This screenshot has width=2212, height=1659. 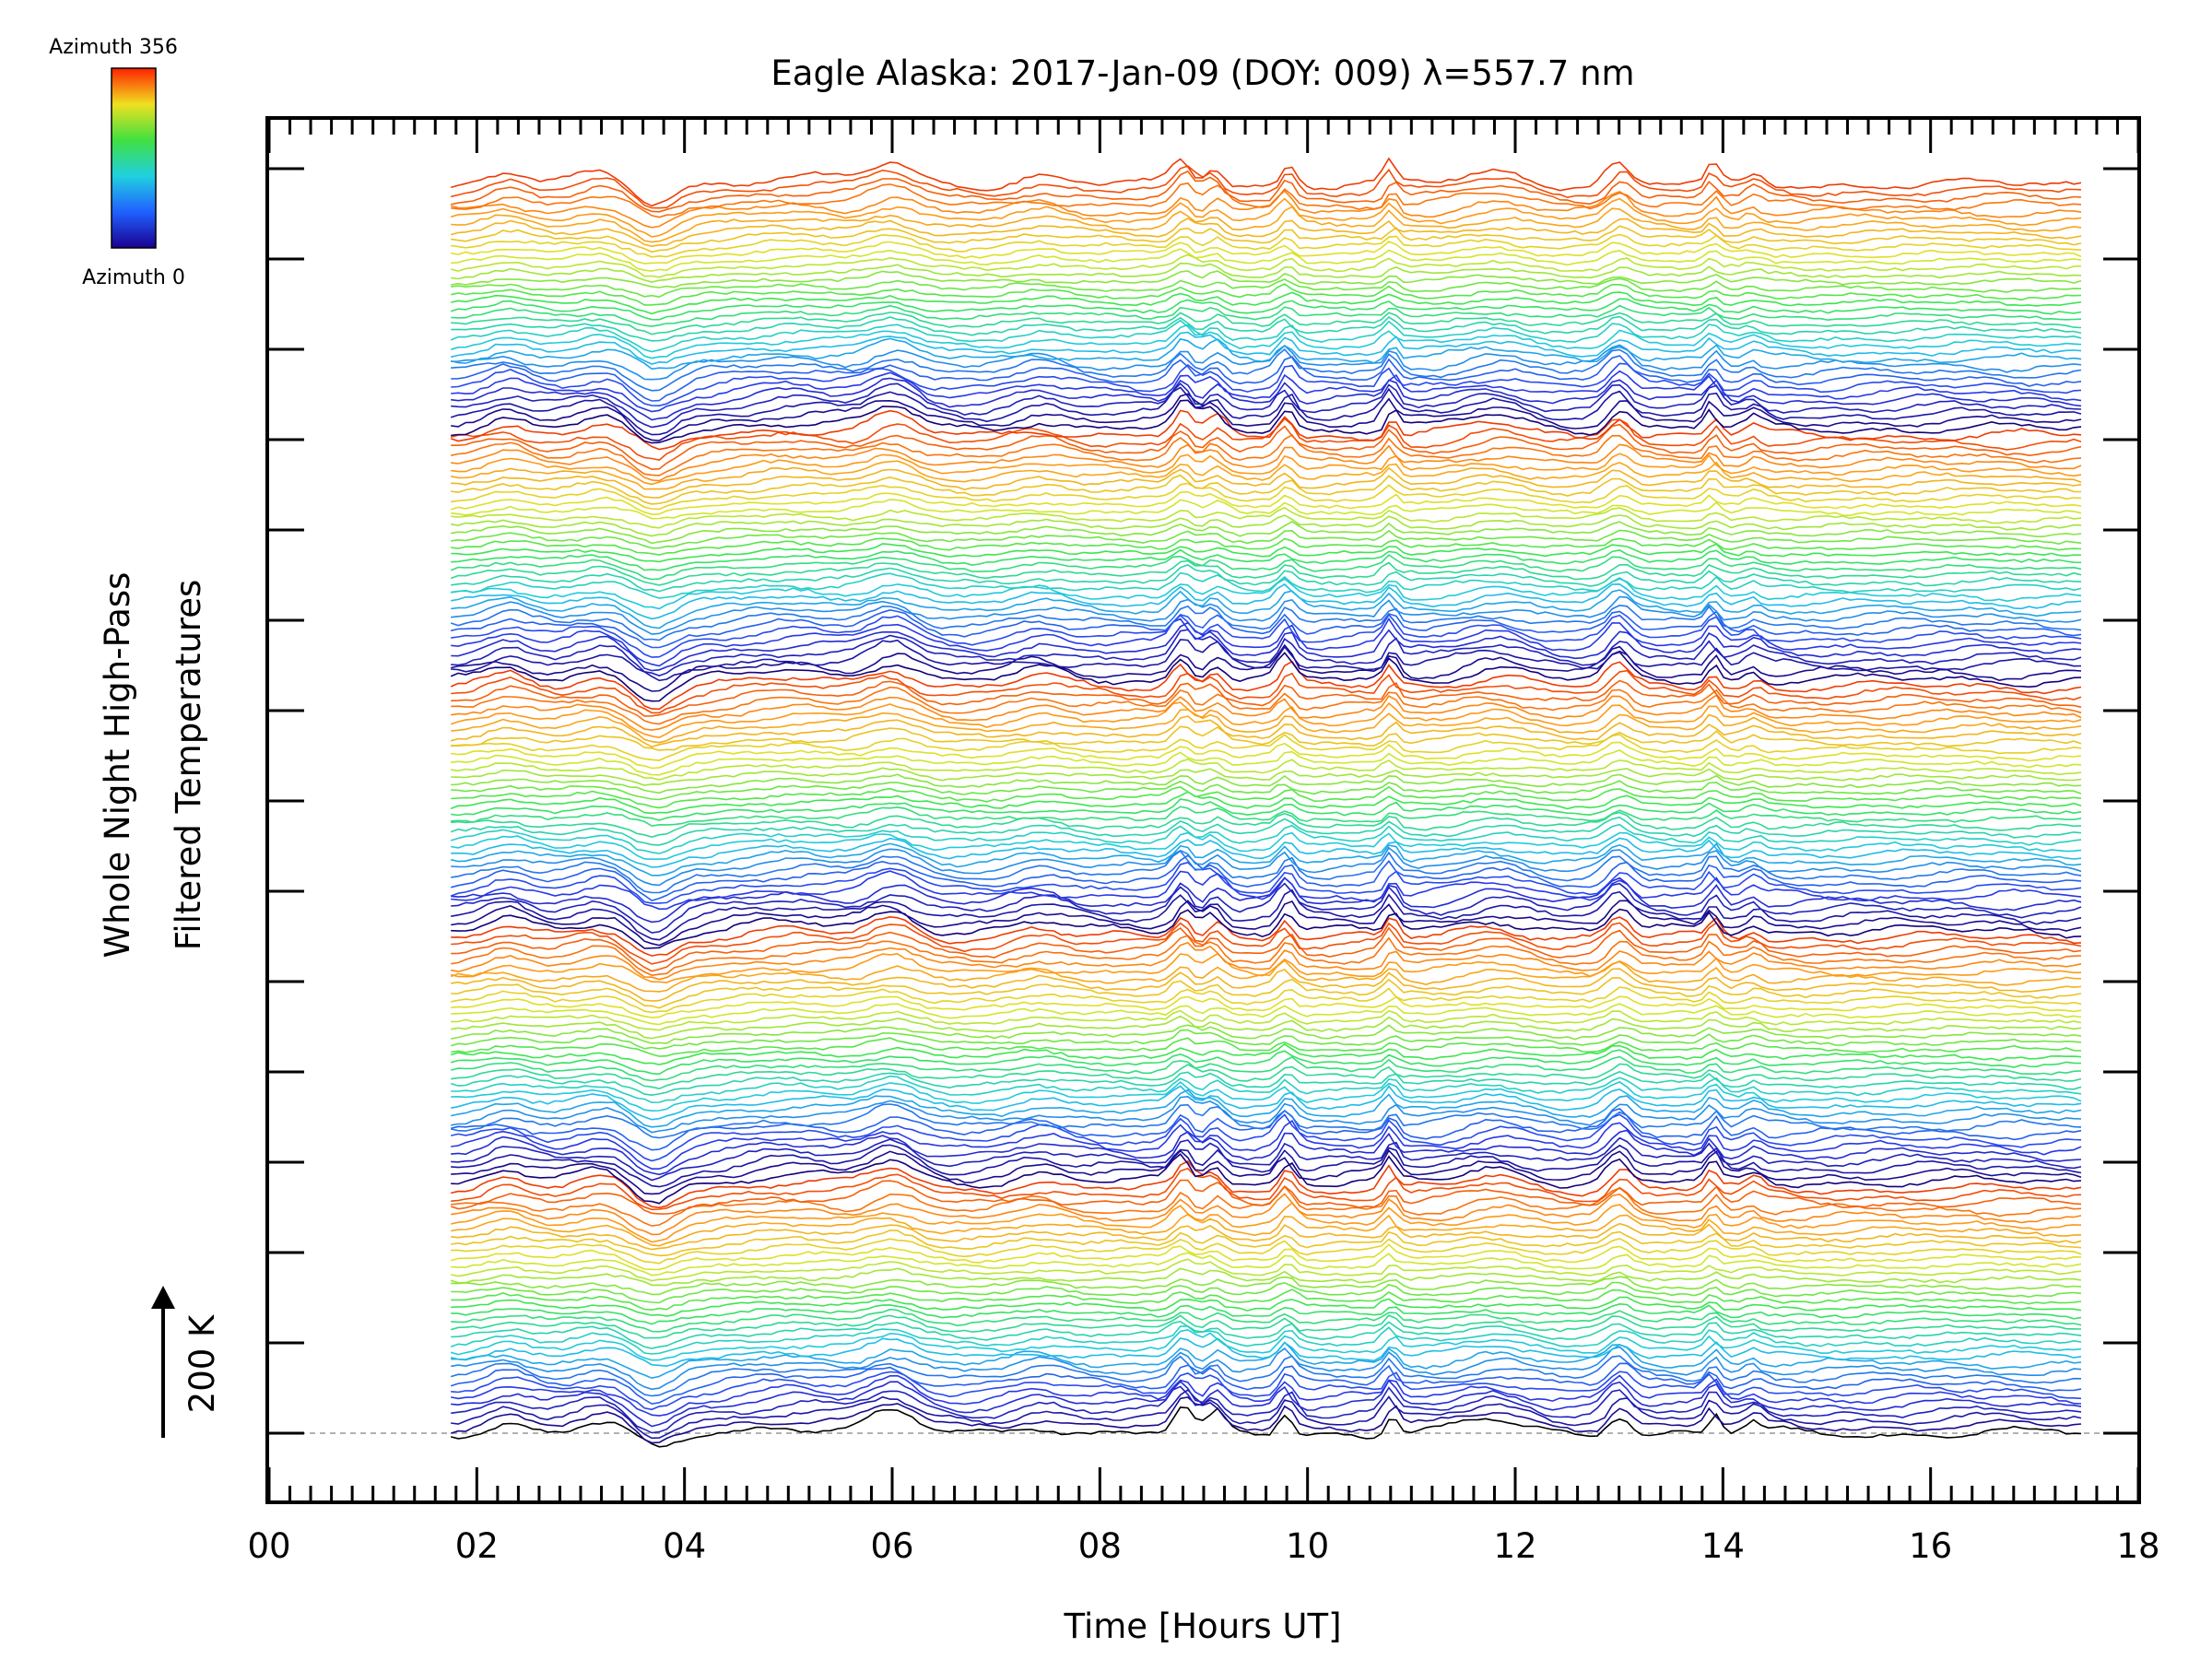 What do you see at coordinates (1723, 1546) in the screenshot?
I see `x-tick-label: 14` at bounding box center [1723, 1546].